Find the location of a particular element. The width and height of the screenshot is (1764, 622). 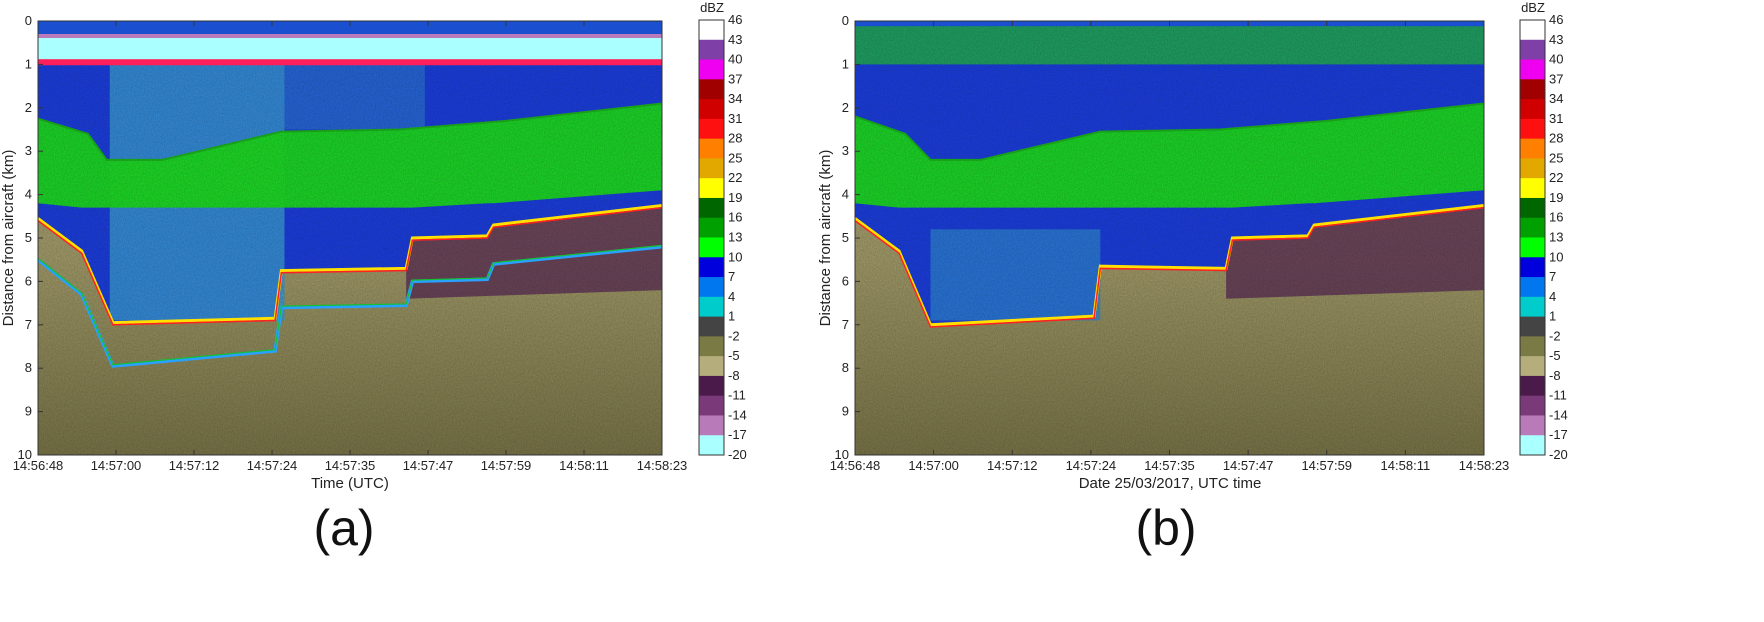

colorbar-frame is located at coordinates (711, 237).